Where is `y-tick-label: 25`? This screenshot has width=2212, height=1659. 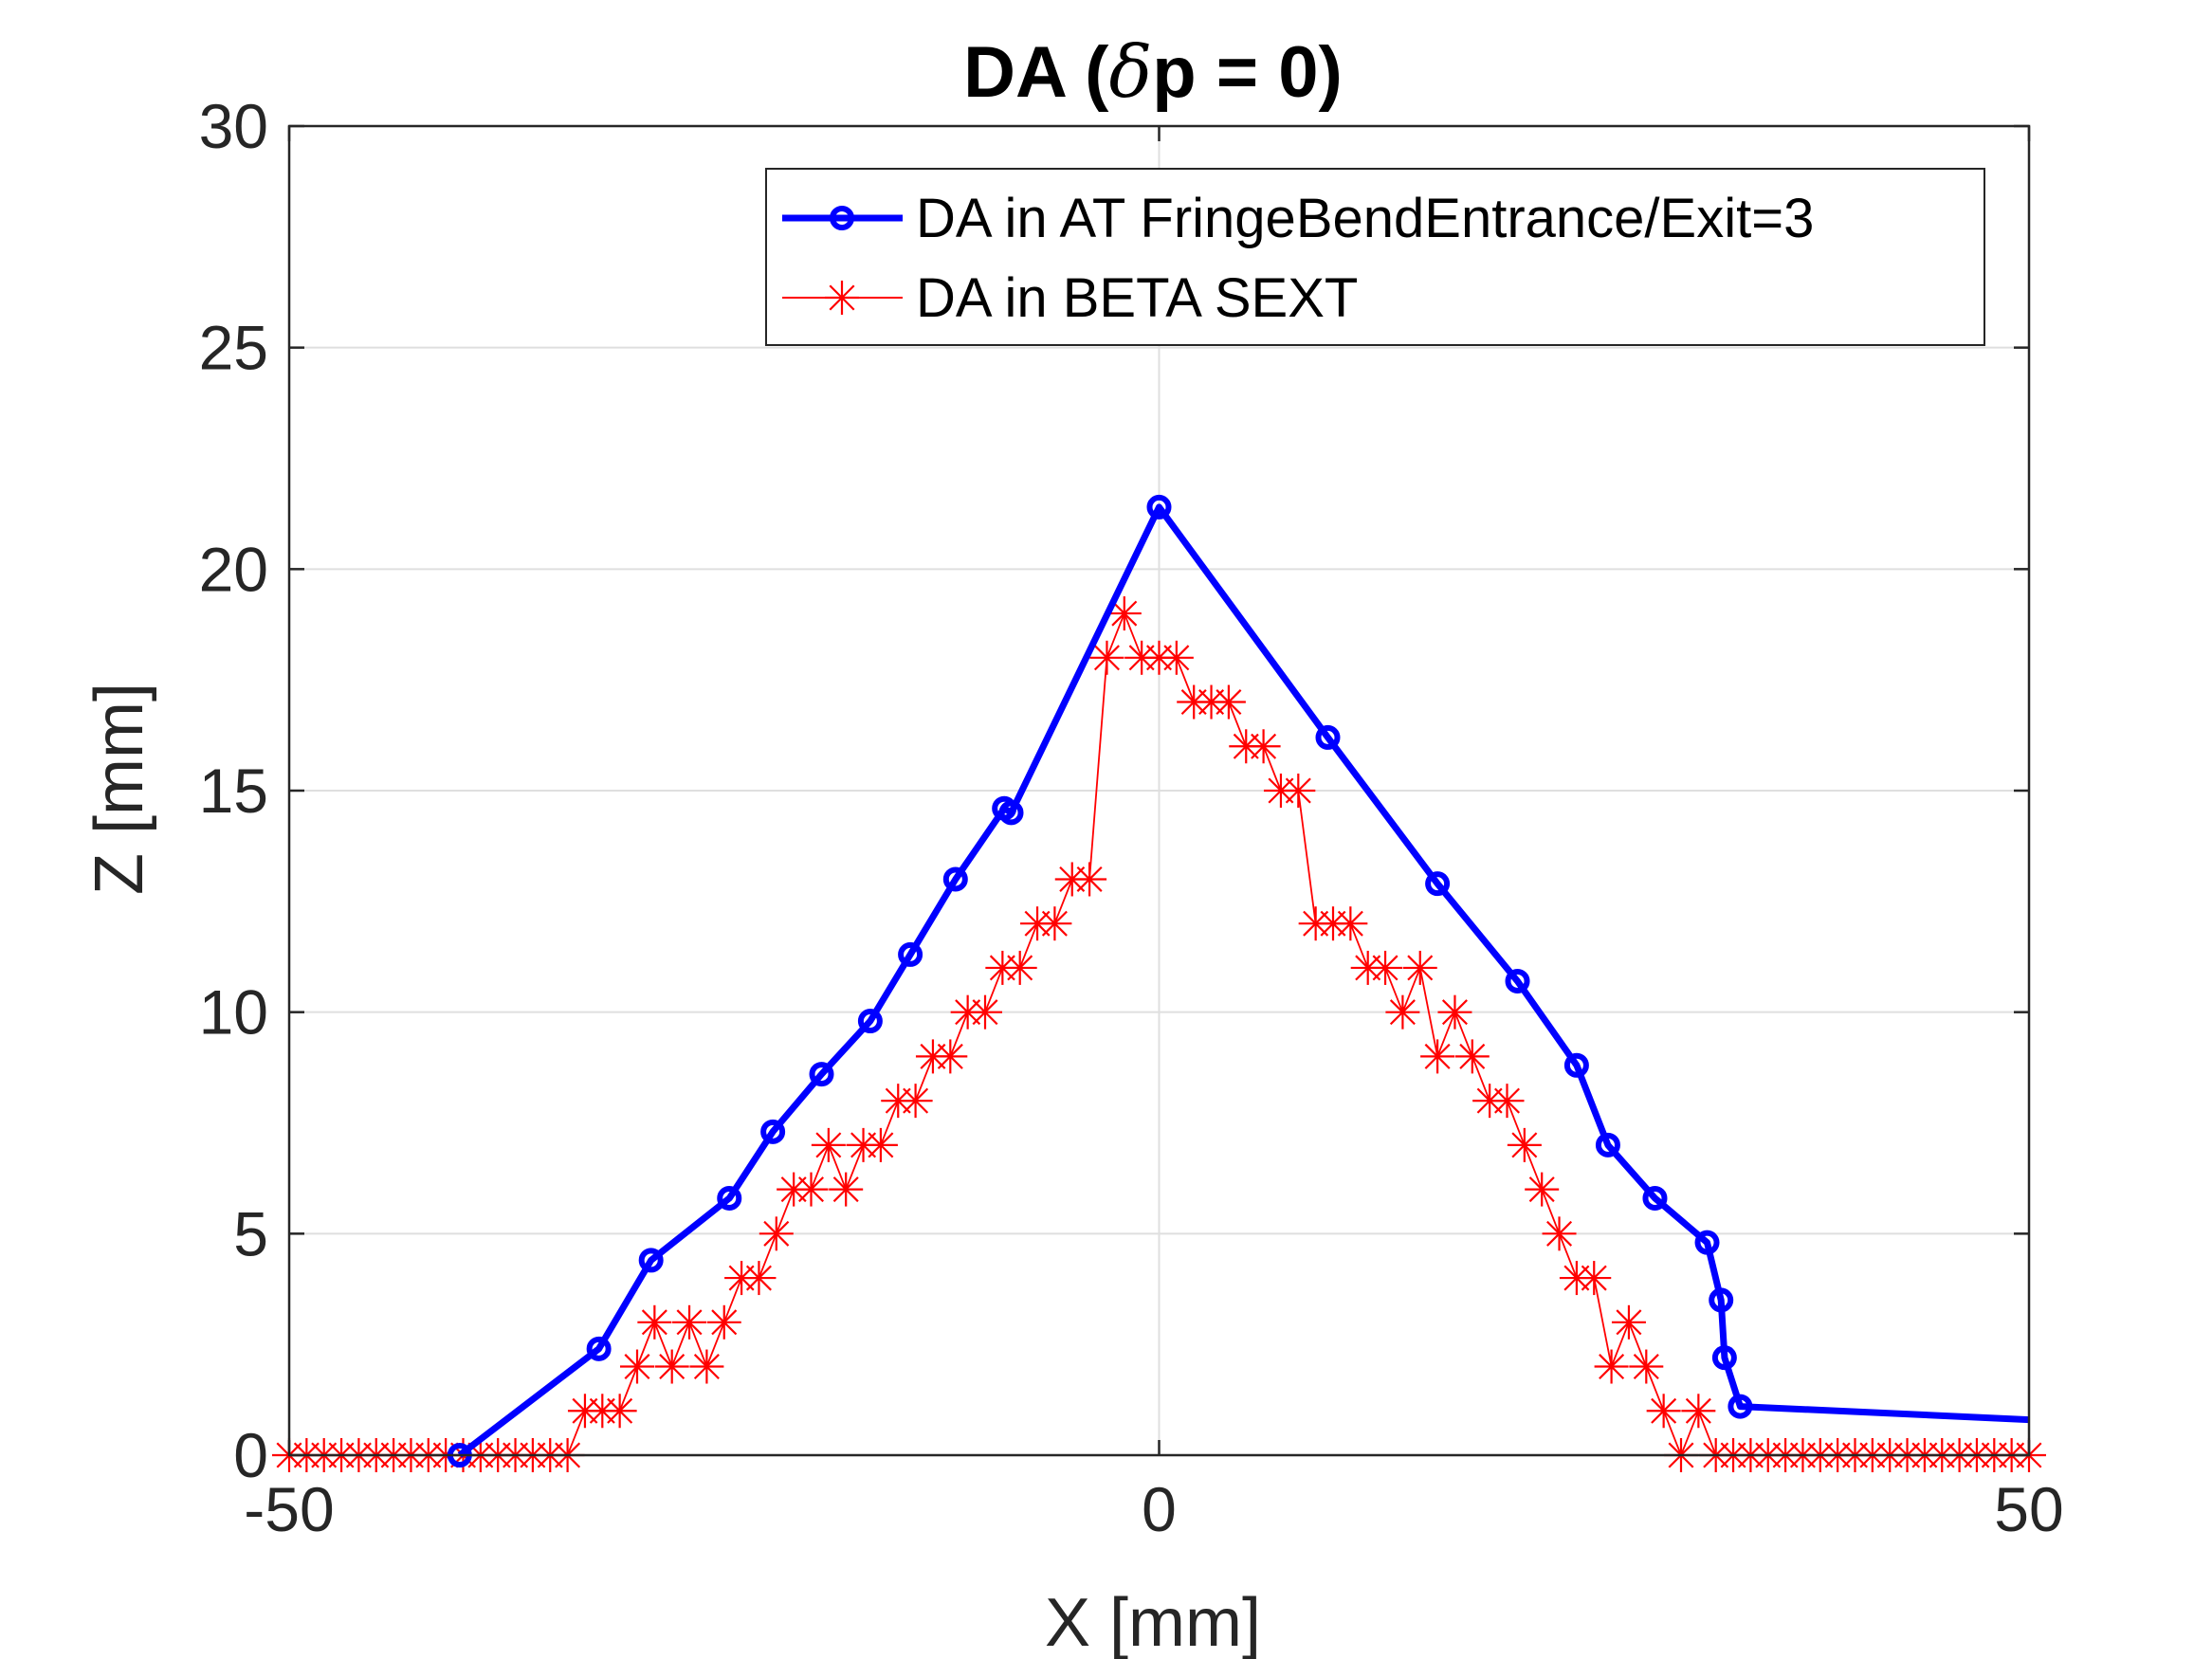
y-tick-label: 25 is located at coordinates (233, 348).